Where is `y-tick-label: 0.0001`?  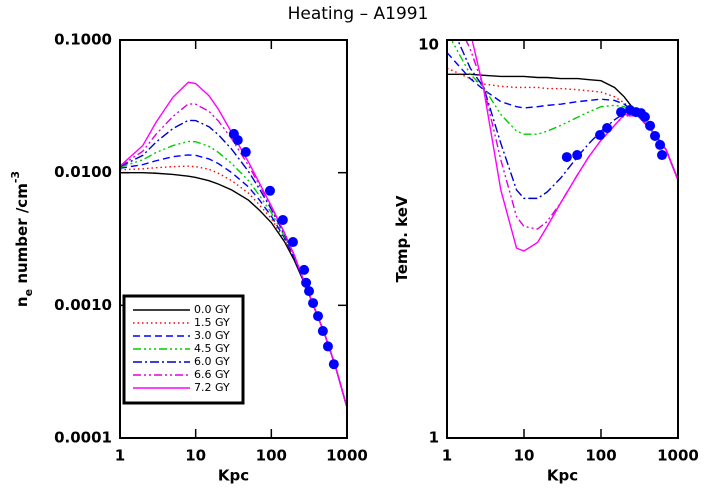
y-tick-label: 0.0001 is located at coordinates (83, 438).